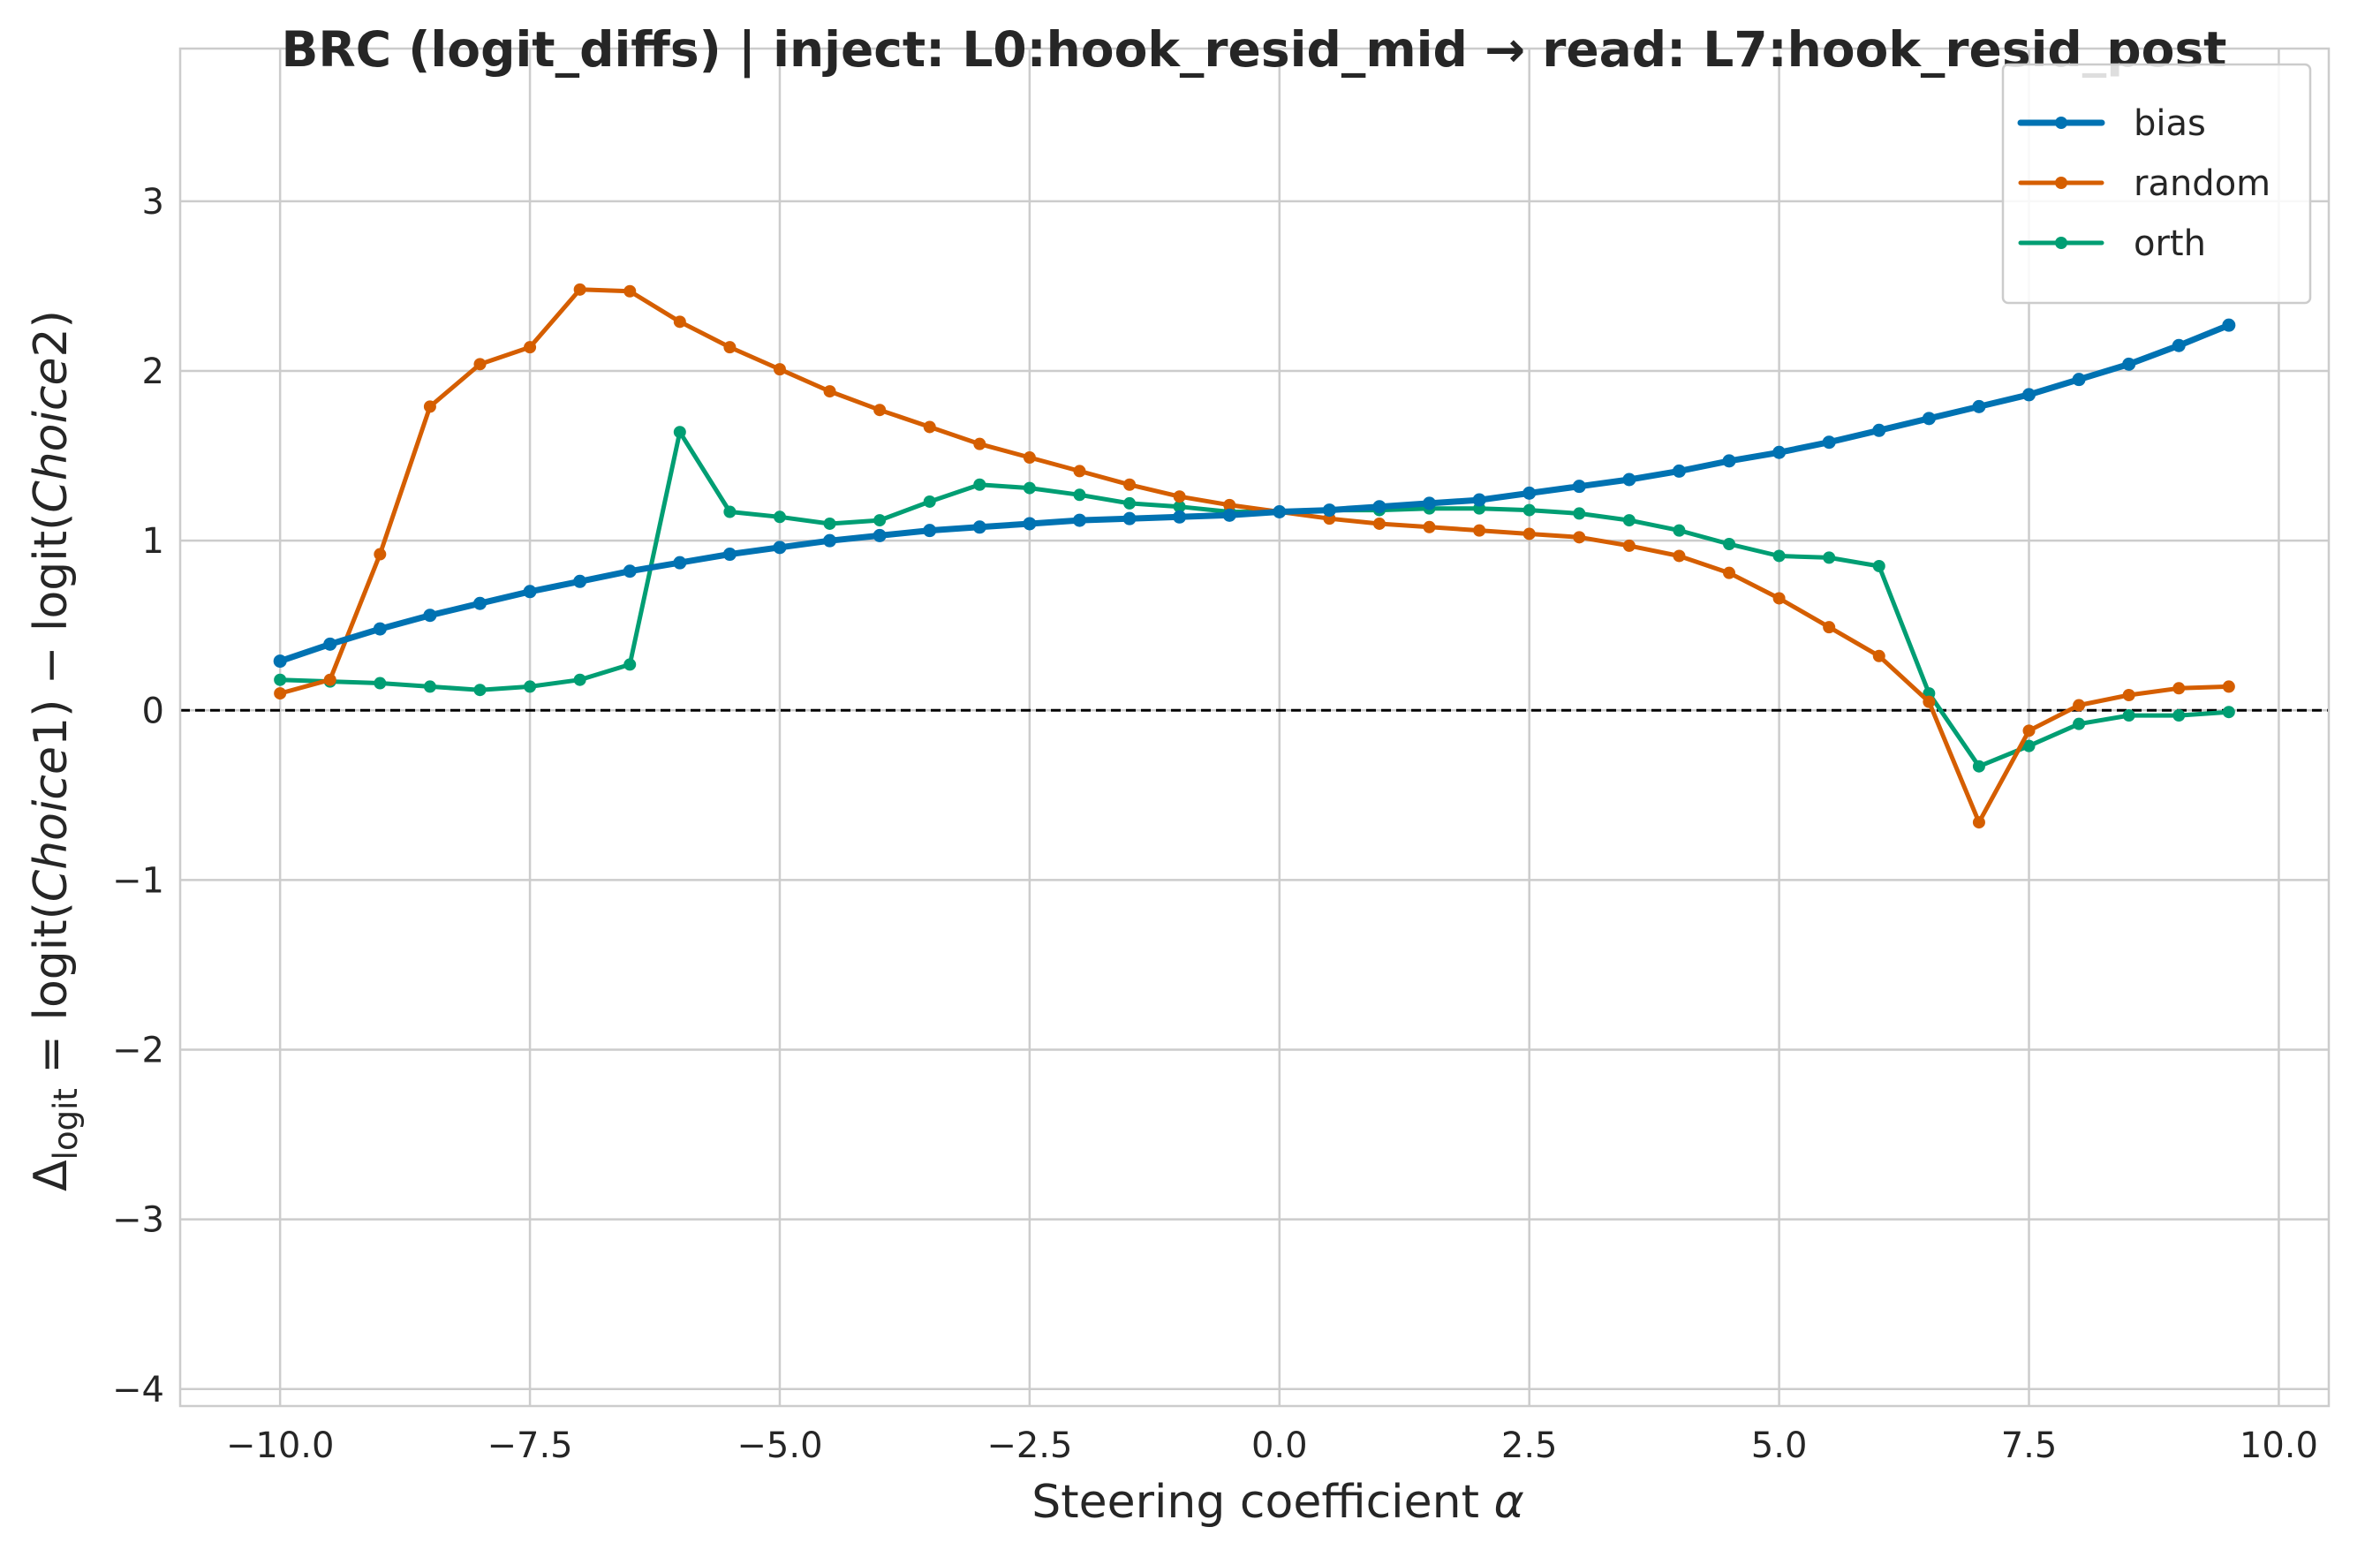 This screenshot has width=2380, height=1550. Describe the element at coordinates (55, 750) in the screenshot. I see `y-axis-label: Δlogit = logit(Choice1) − logit(Choice2)` at that location.